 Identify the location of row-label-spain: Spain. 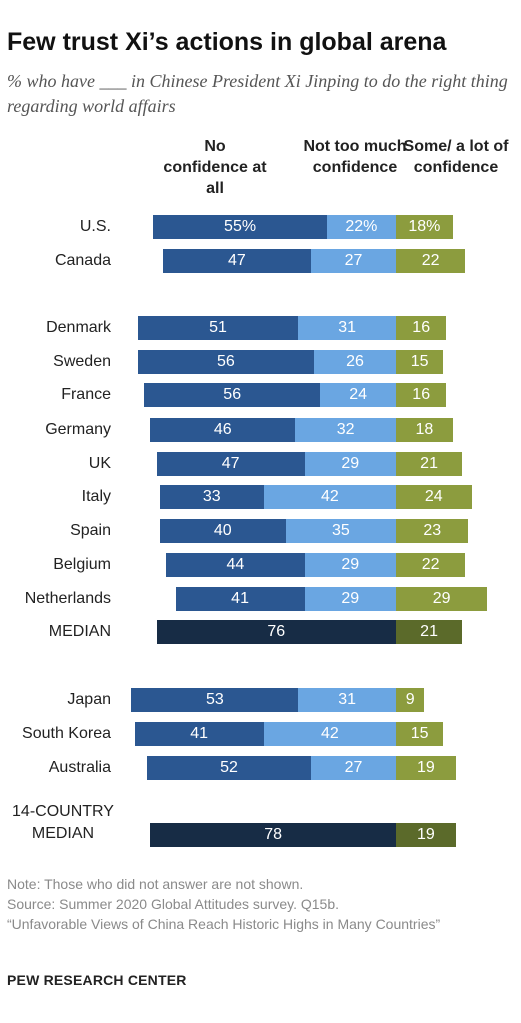
(90, 530).